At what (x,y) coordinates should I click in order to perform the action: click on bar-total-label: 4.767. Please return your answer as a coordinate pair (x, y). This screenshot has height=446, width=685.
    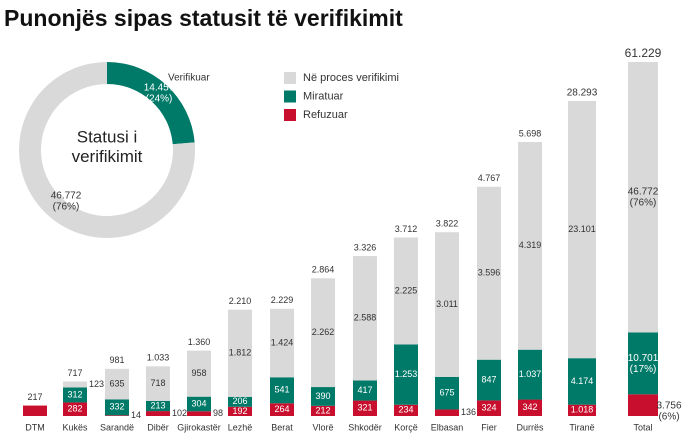
    Looking at the image, I should click on (489, 178).